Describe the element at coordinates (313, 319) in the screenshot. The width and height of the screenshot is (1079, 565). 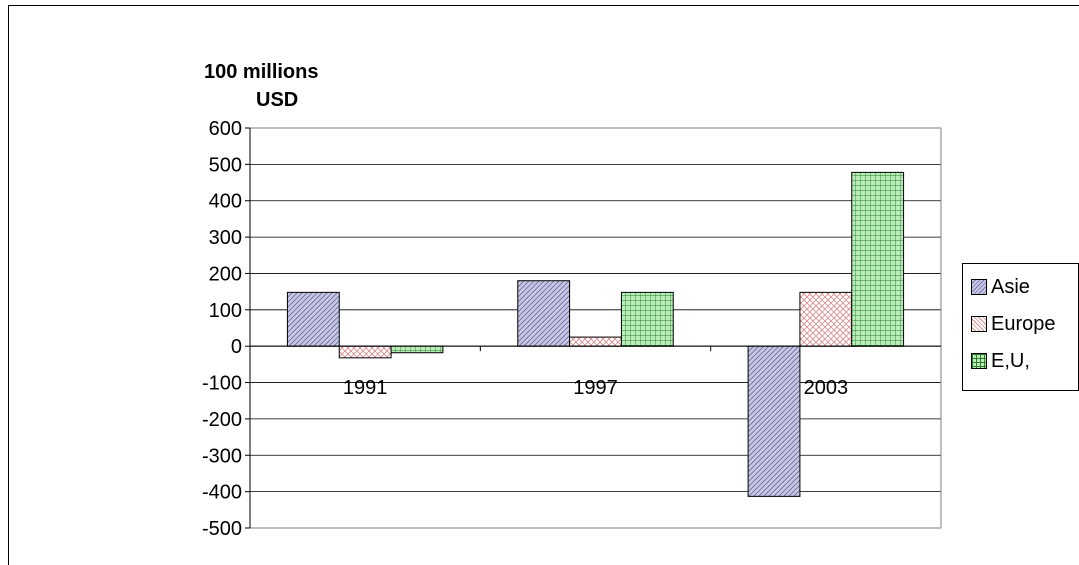
I see `bar-asie-1991` at that location.